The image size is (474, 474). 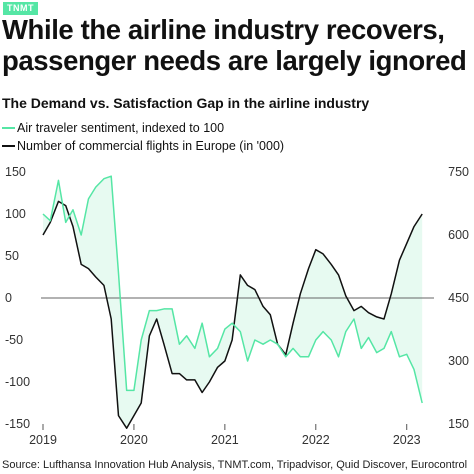 What do you see at coordinates (458, 361) in the screenshot?
I see `y-right-tick-3: 300` at bounding box center [458, 361].